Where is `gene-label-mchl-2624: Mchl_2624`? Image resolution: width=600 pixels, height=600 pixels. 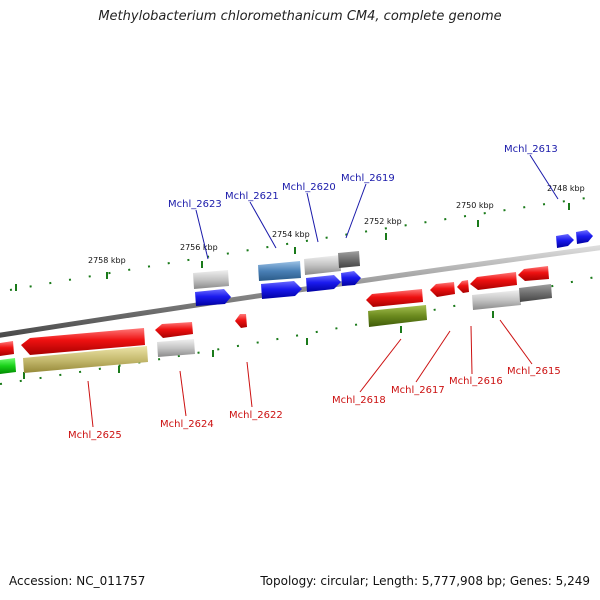 gene-label-mchl-2624: Mchl_2624 is located at coordinates (187, 424).